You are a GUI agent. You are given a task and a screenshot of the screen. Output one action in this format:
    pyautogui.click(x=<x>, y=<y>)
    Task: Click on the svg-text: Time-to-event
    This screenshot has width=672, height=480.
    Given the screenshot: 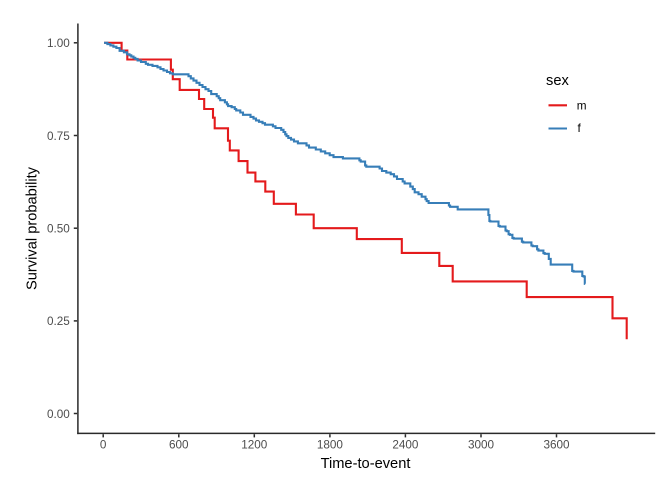 What is the action you would take?
    pyautogui.click(x=366, y=464)
    